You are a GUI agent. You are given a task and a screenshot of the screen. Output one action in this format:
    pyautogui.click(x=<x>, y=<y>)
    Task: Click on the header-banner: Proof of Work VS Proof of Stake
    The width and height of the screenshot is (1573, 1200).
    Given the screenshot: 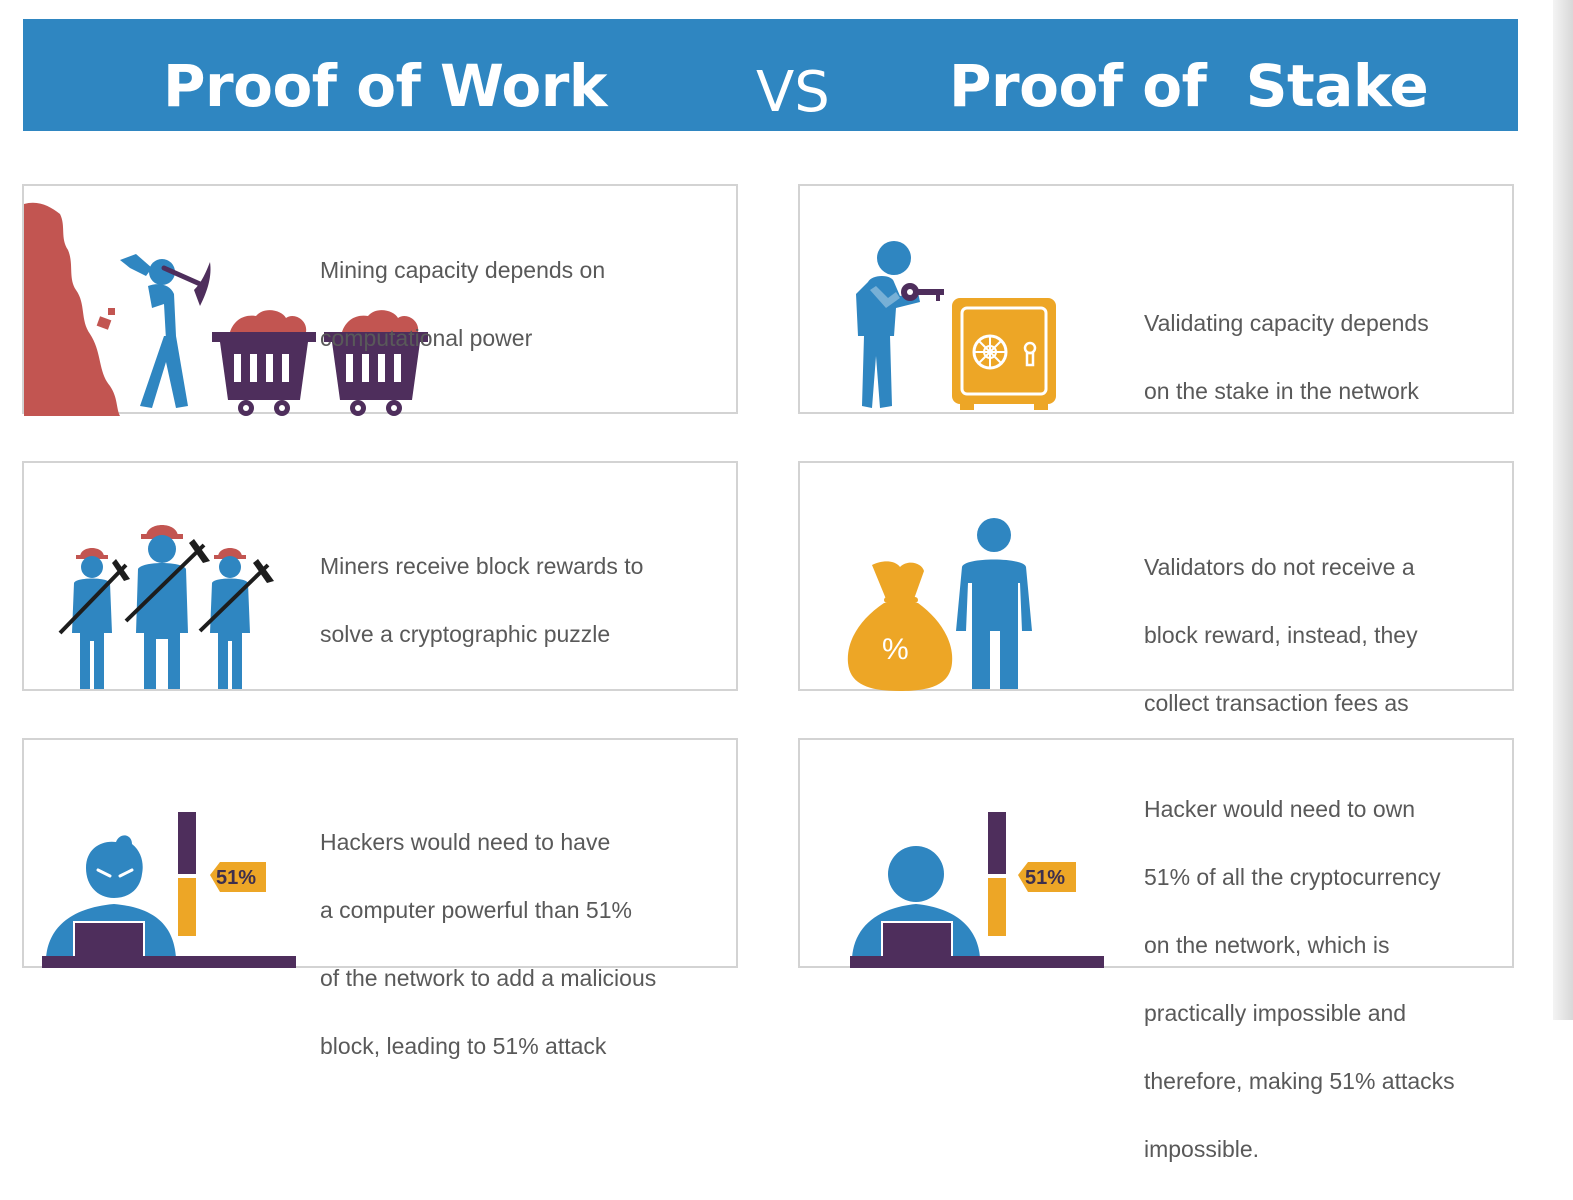 What is the action you would take?
    pyautogui.click(x=770, y=75)
    